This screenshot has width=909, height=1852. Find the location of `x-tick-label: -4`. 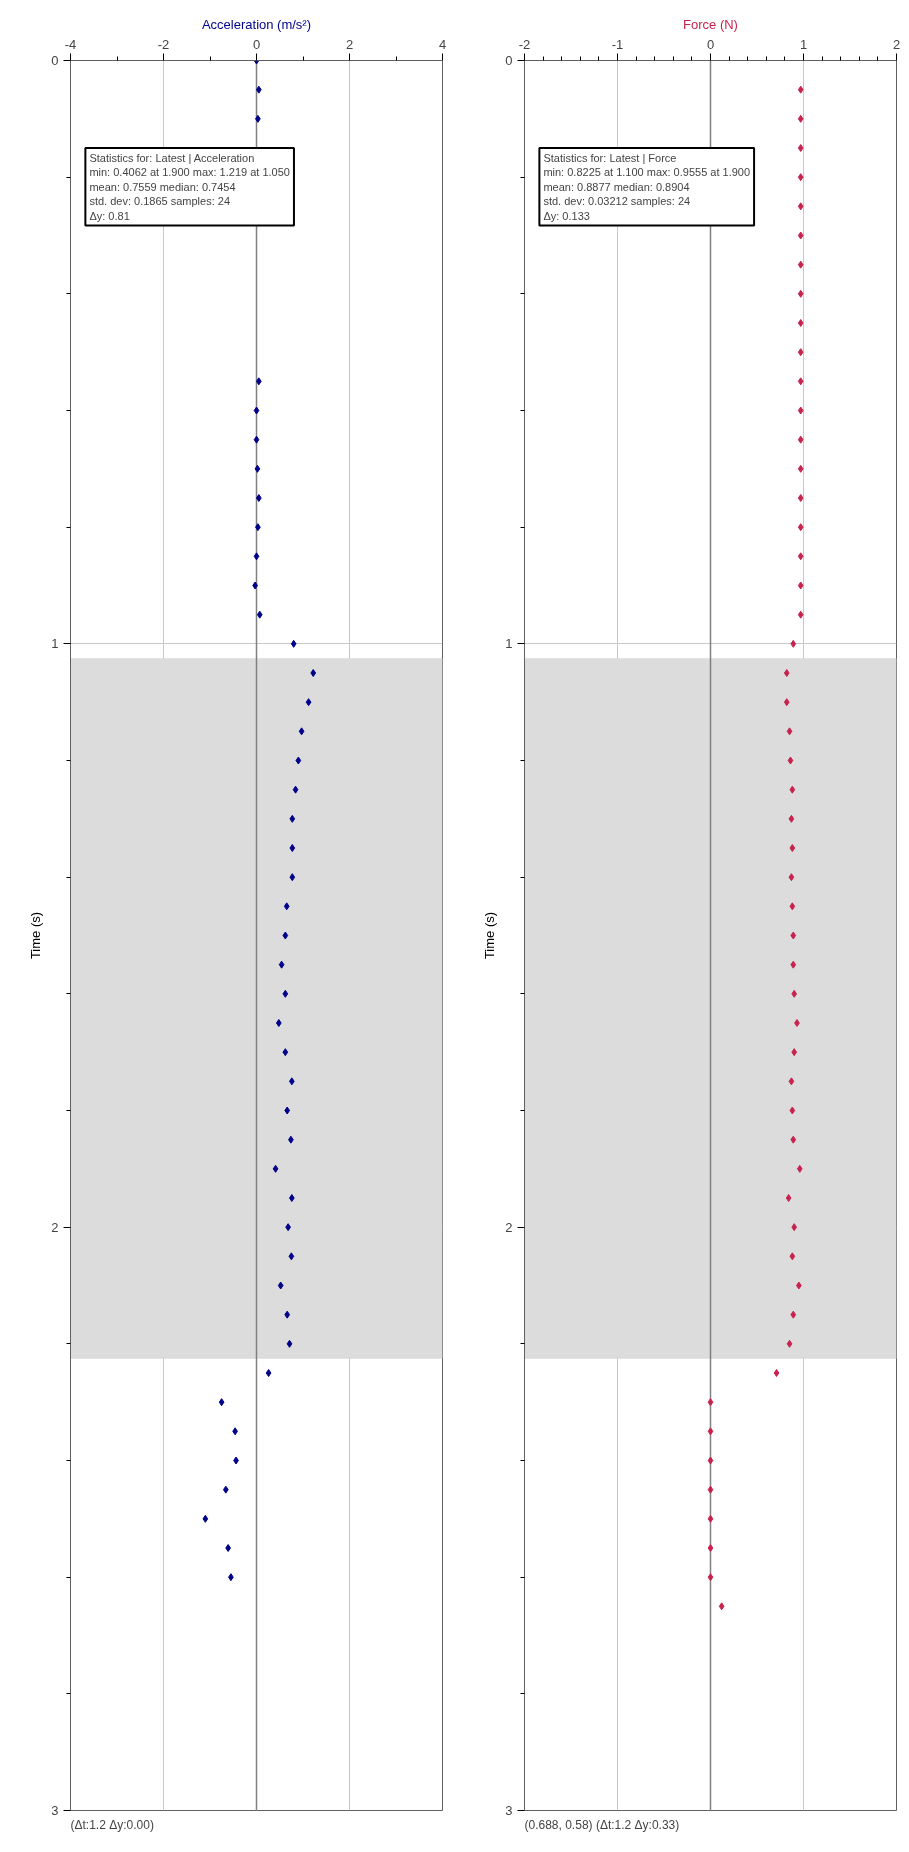

x-tick-label: -4 is located at coordinates (70, 44).